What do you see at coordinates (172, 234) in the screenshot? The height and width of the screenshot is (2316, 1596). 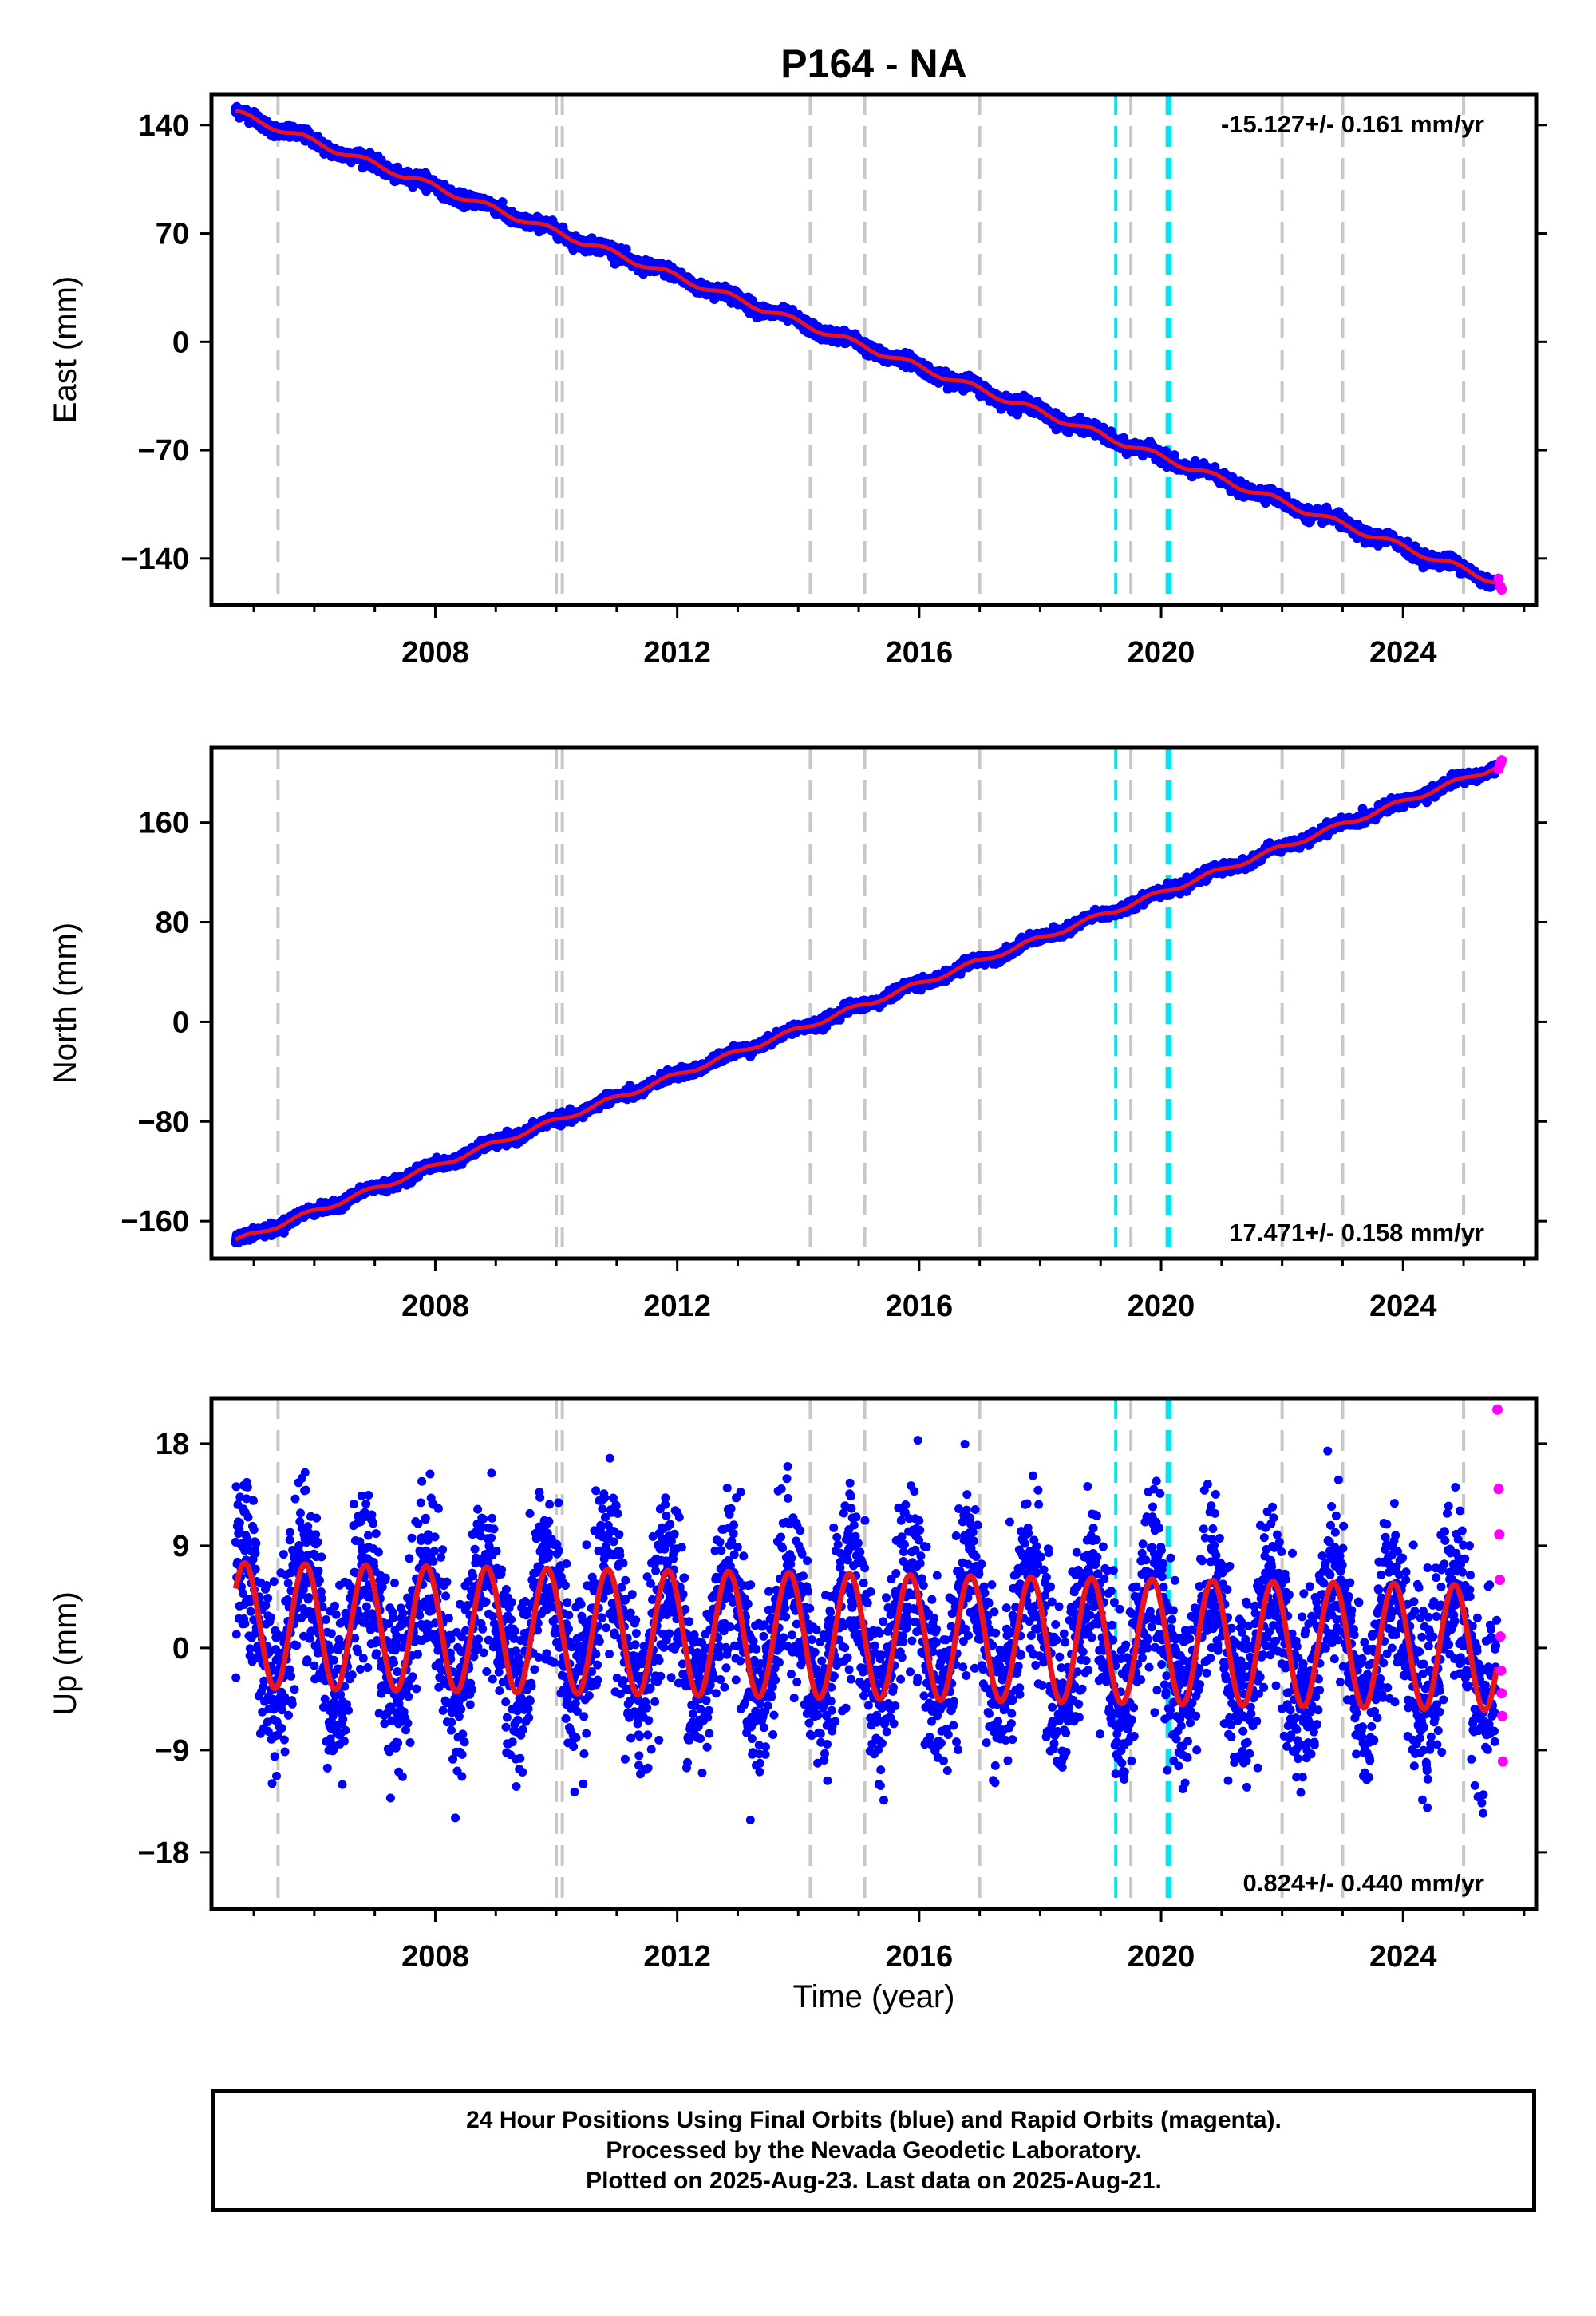 I see `y-tick-label: 70` at bounding box center [172, 234].